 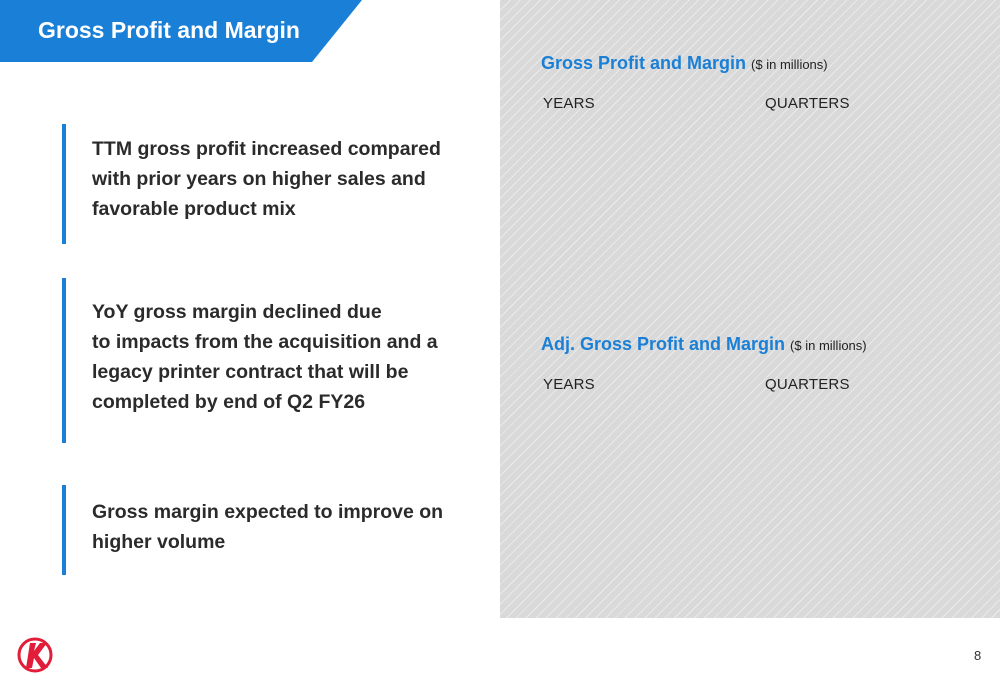 What do you see at coordinates (169, 30) in the screenshot?
I see `page-title: Gross Profit and Margin` at bounding box center [169, 30].